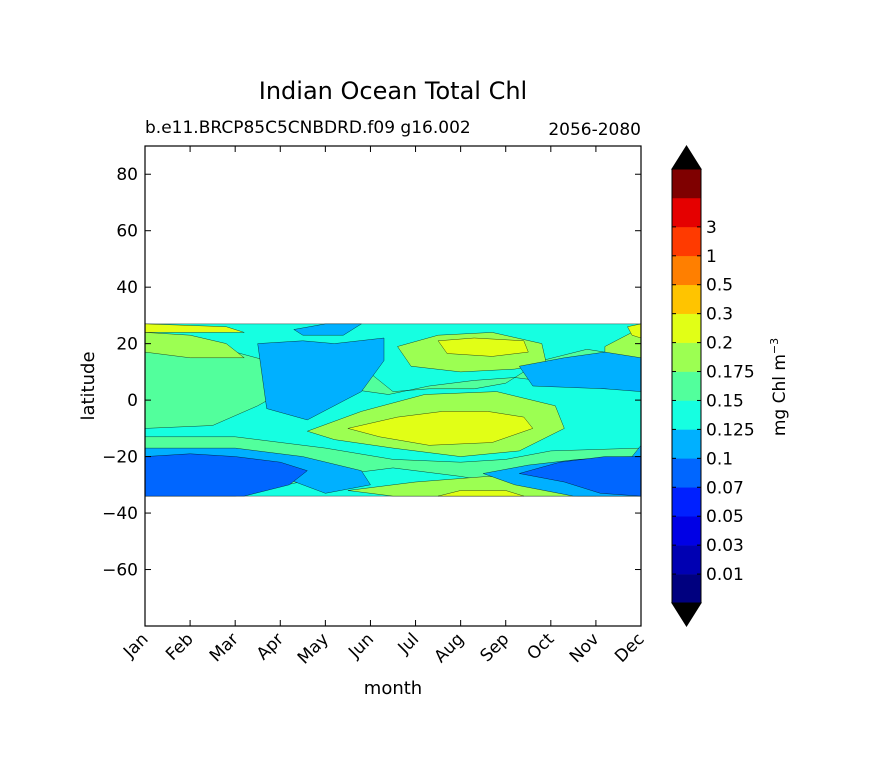 Image resolution: width=872 pixels, height=773 pixels. What do you see at coordinates (585, 648) in the screenshot?
I see `x-tick-label: Nov` at bounding box center [585, 648].